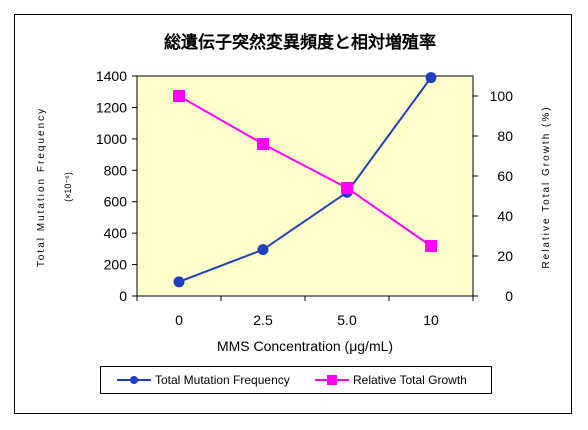  What do you see at coordinates (116, 233) in the screenshot?
I see `y-left-tick-label: 400` at bounding box center [116, 233].